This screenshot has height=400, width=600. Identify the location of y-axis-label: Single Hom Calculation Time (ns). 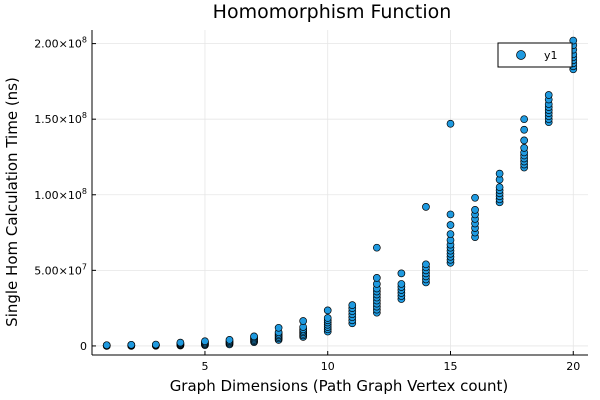
(12, 202).